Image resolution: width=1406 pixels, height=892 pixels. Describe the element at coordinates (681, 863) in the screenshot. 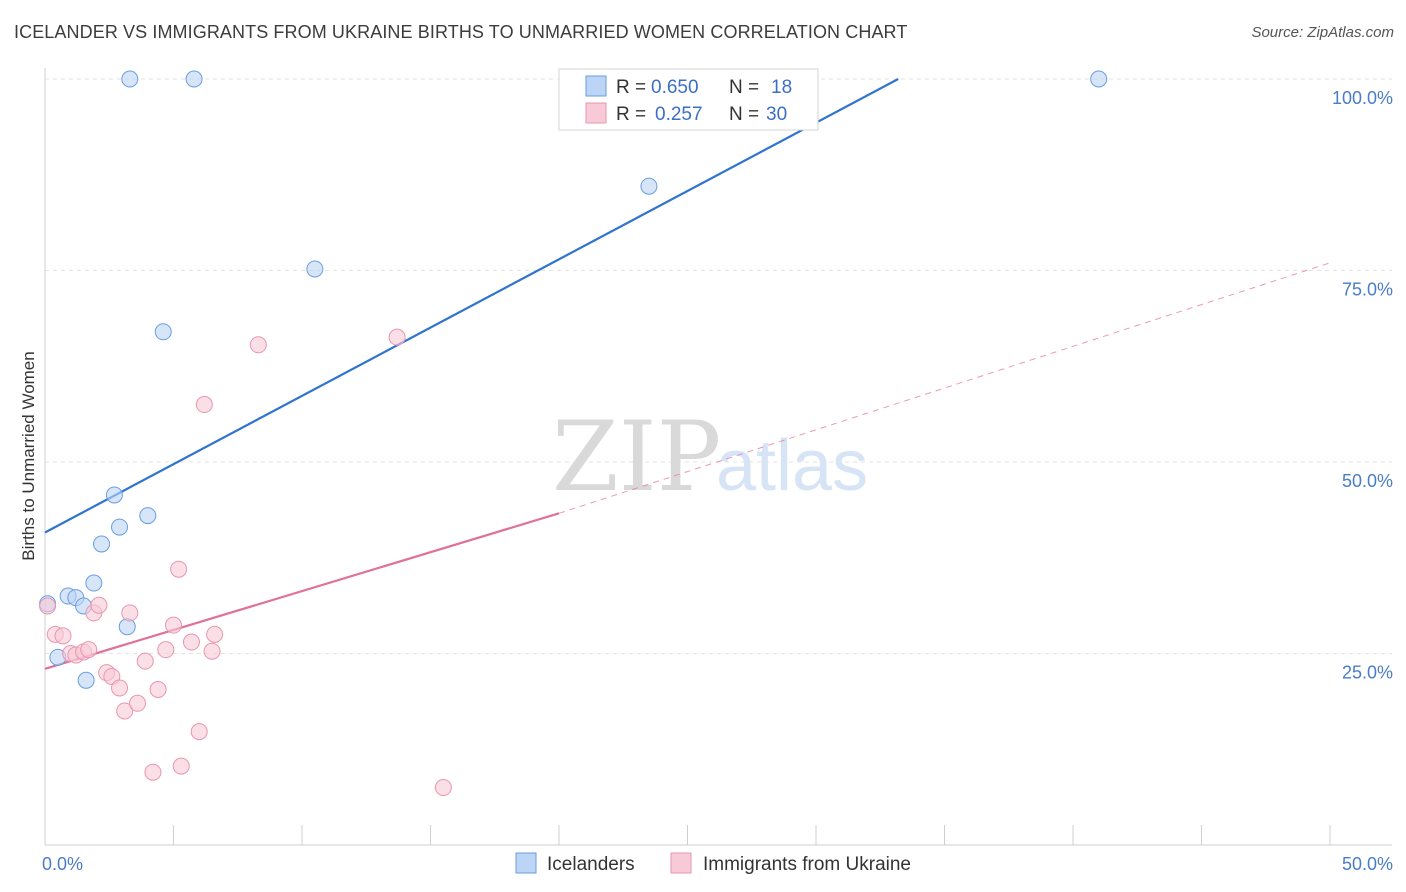

I see `series-legend-swatch-ukraine` at that location.